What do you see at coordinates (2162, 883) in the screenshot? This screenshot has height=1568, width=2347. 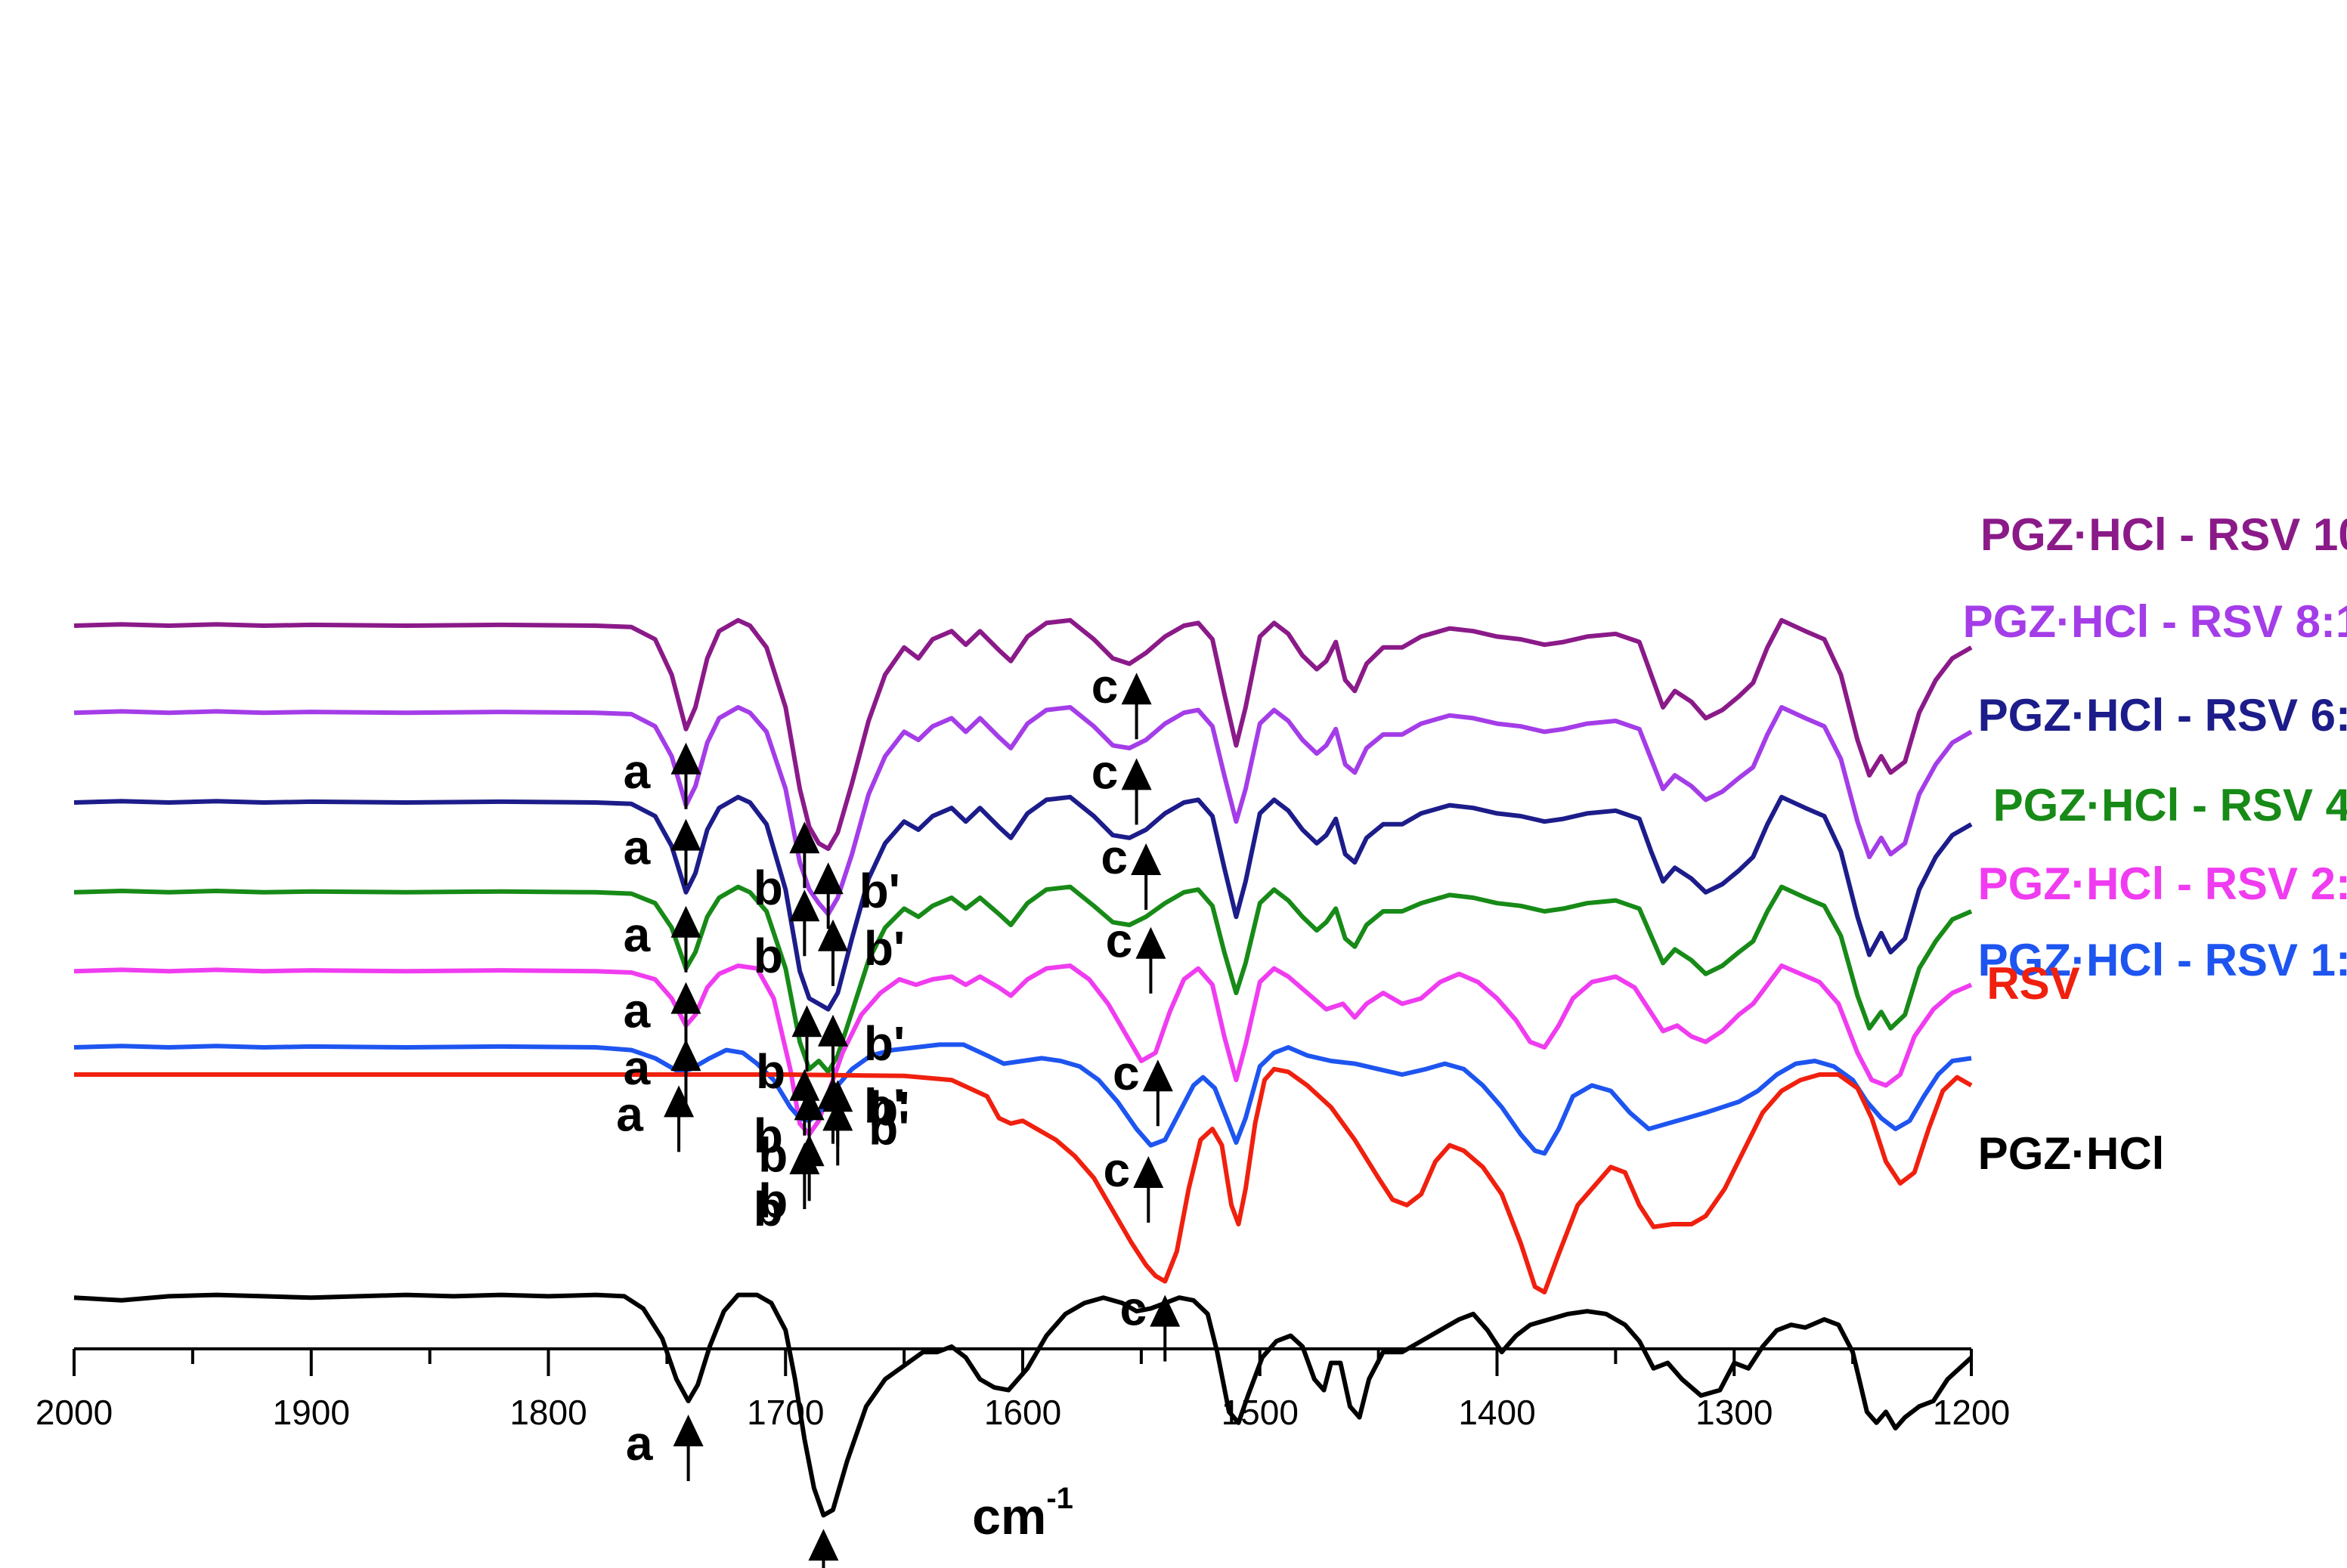 I see `series-label: PGZ·HCl - RSV 2:1` at bounding box center [2162, 883].